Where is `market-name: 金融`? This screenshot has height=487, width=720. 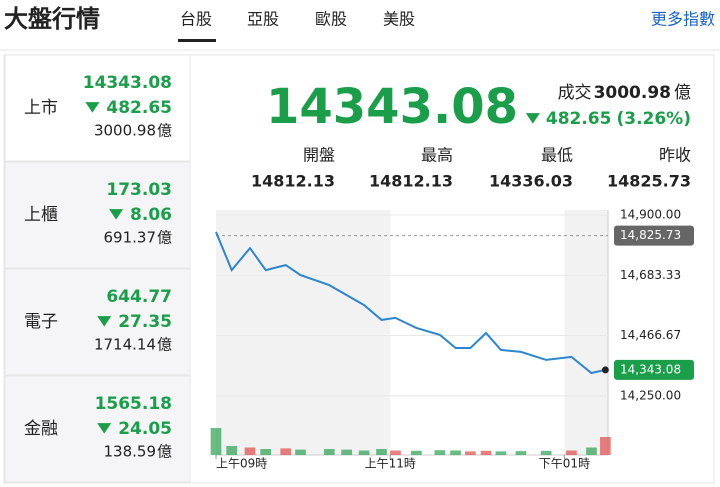
market-name: 金融 is located at coordinates (41, 429).